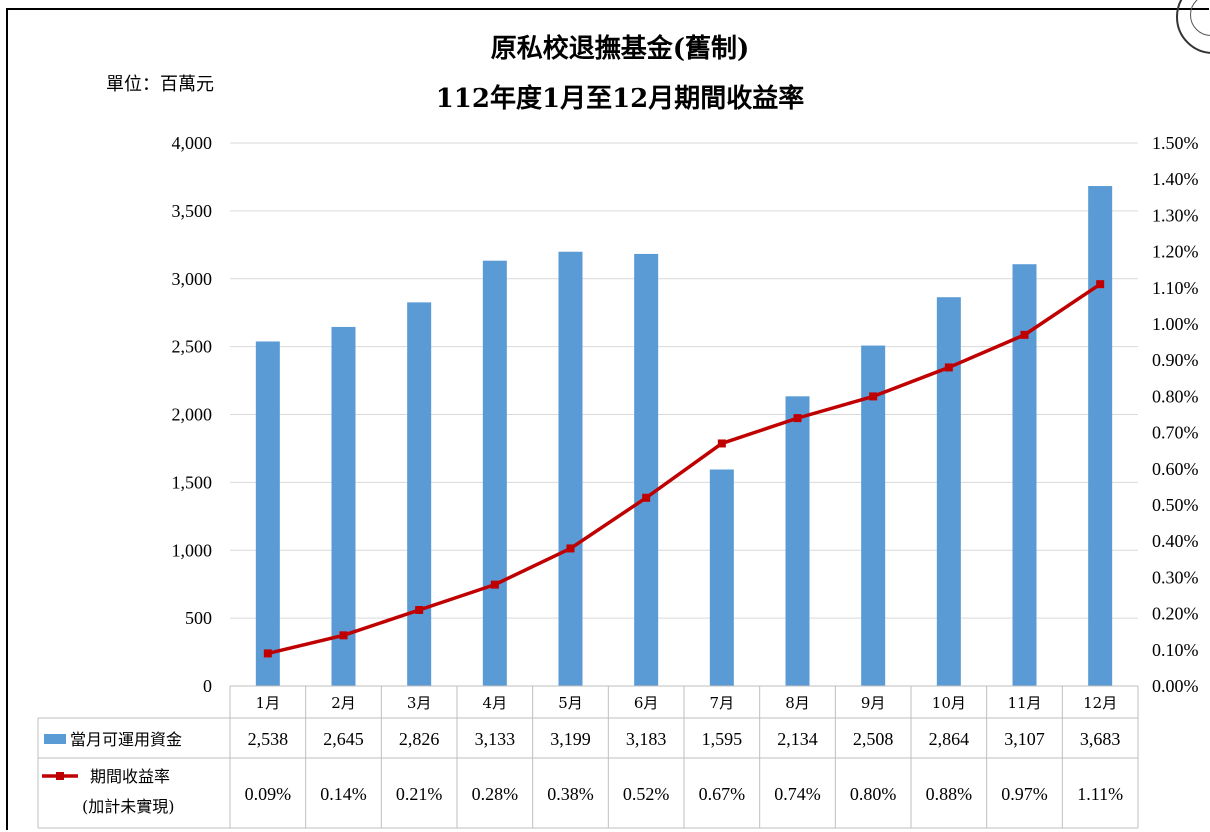 The width and height of the screenshot is (1210, 832). Describe the element at coordinates (620, 99) in the screenshot. I see `chart-subtitle: 112年度1月至12月期間收益率` at that location.